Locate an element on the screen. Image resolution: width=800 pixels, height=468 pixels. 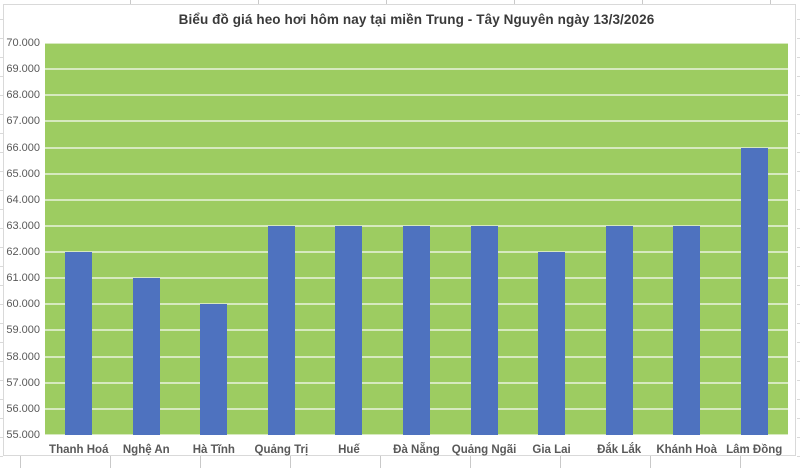
y-tick-label: 68.000 is located at coordinates (23, 95).